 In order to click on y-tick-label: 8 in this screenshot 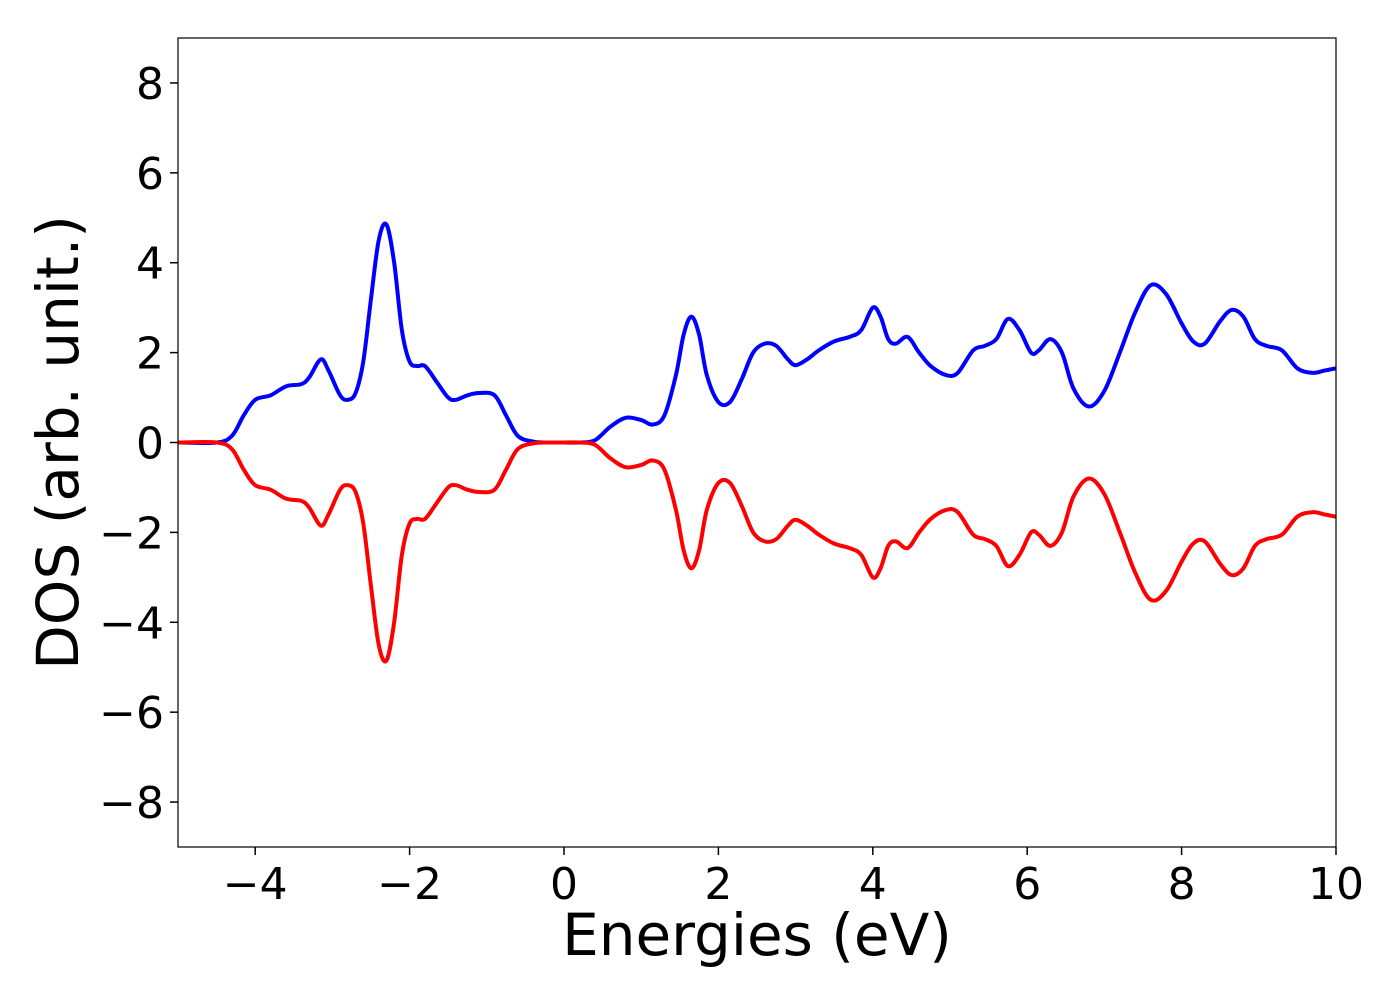, I will do `click(150, 84)`.